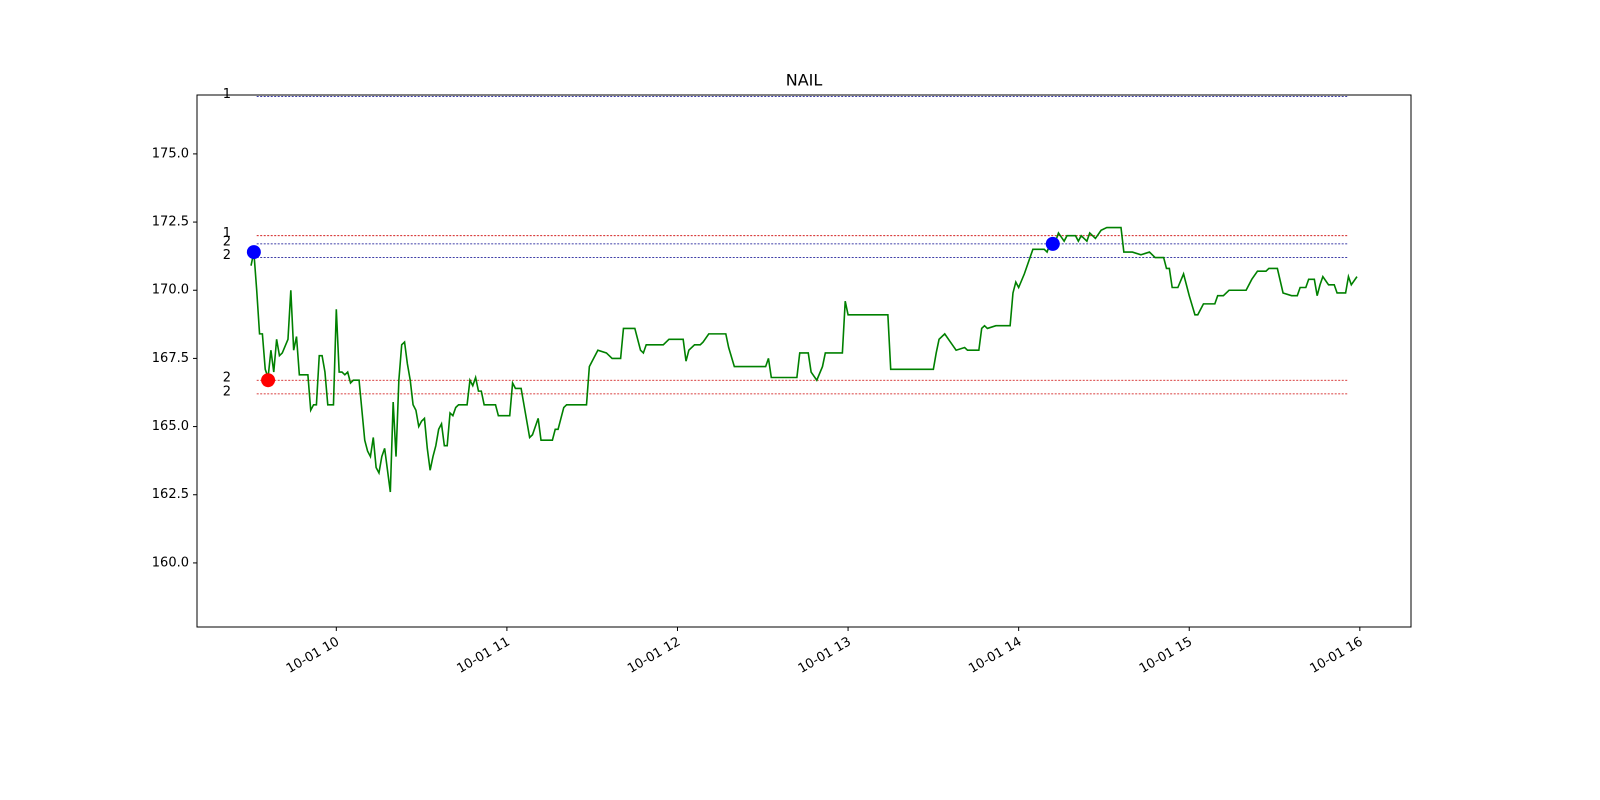  What do you see at coordinates (170, 562) in the screenshot?
I see `y-tick-label: 160.0` at bounding box center [170, 562].